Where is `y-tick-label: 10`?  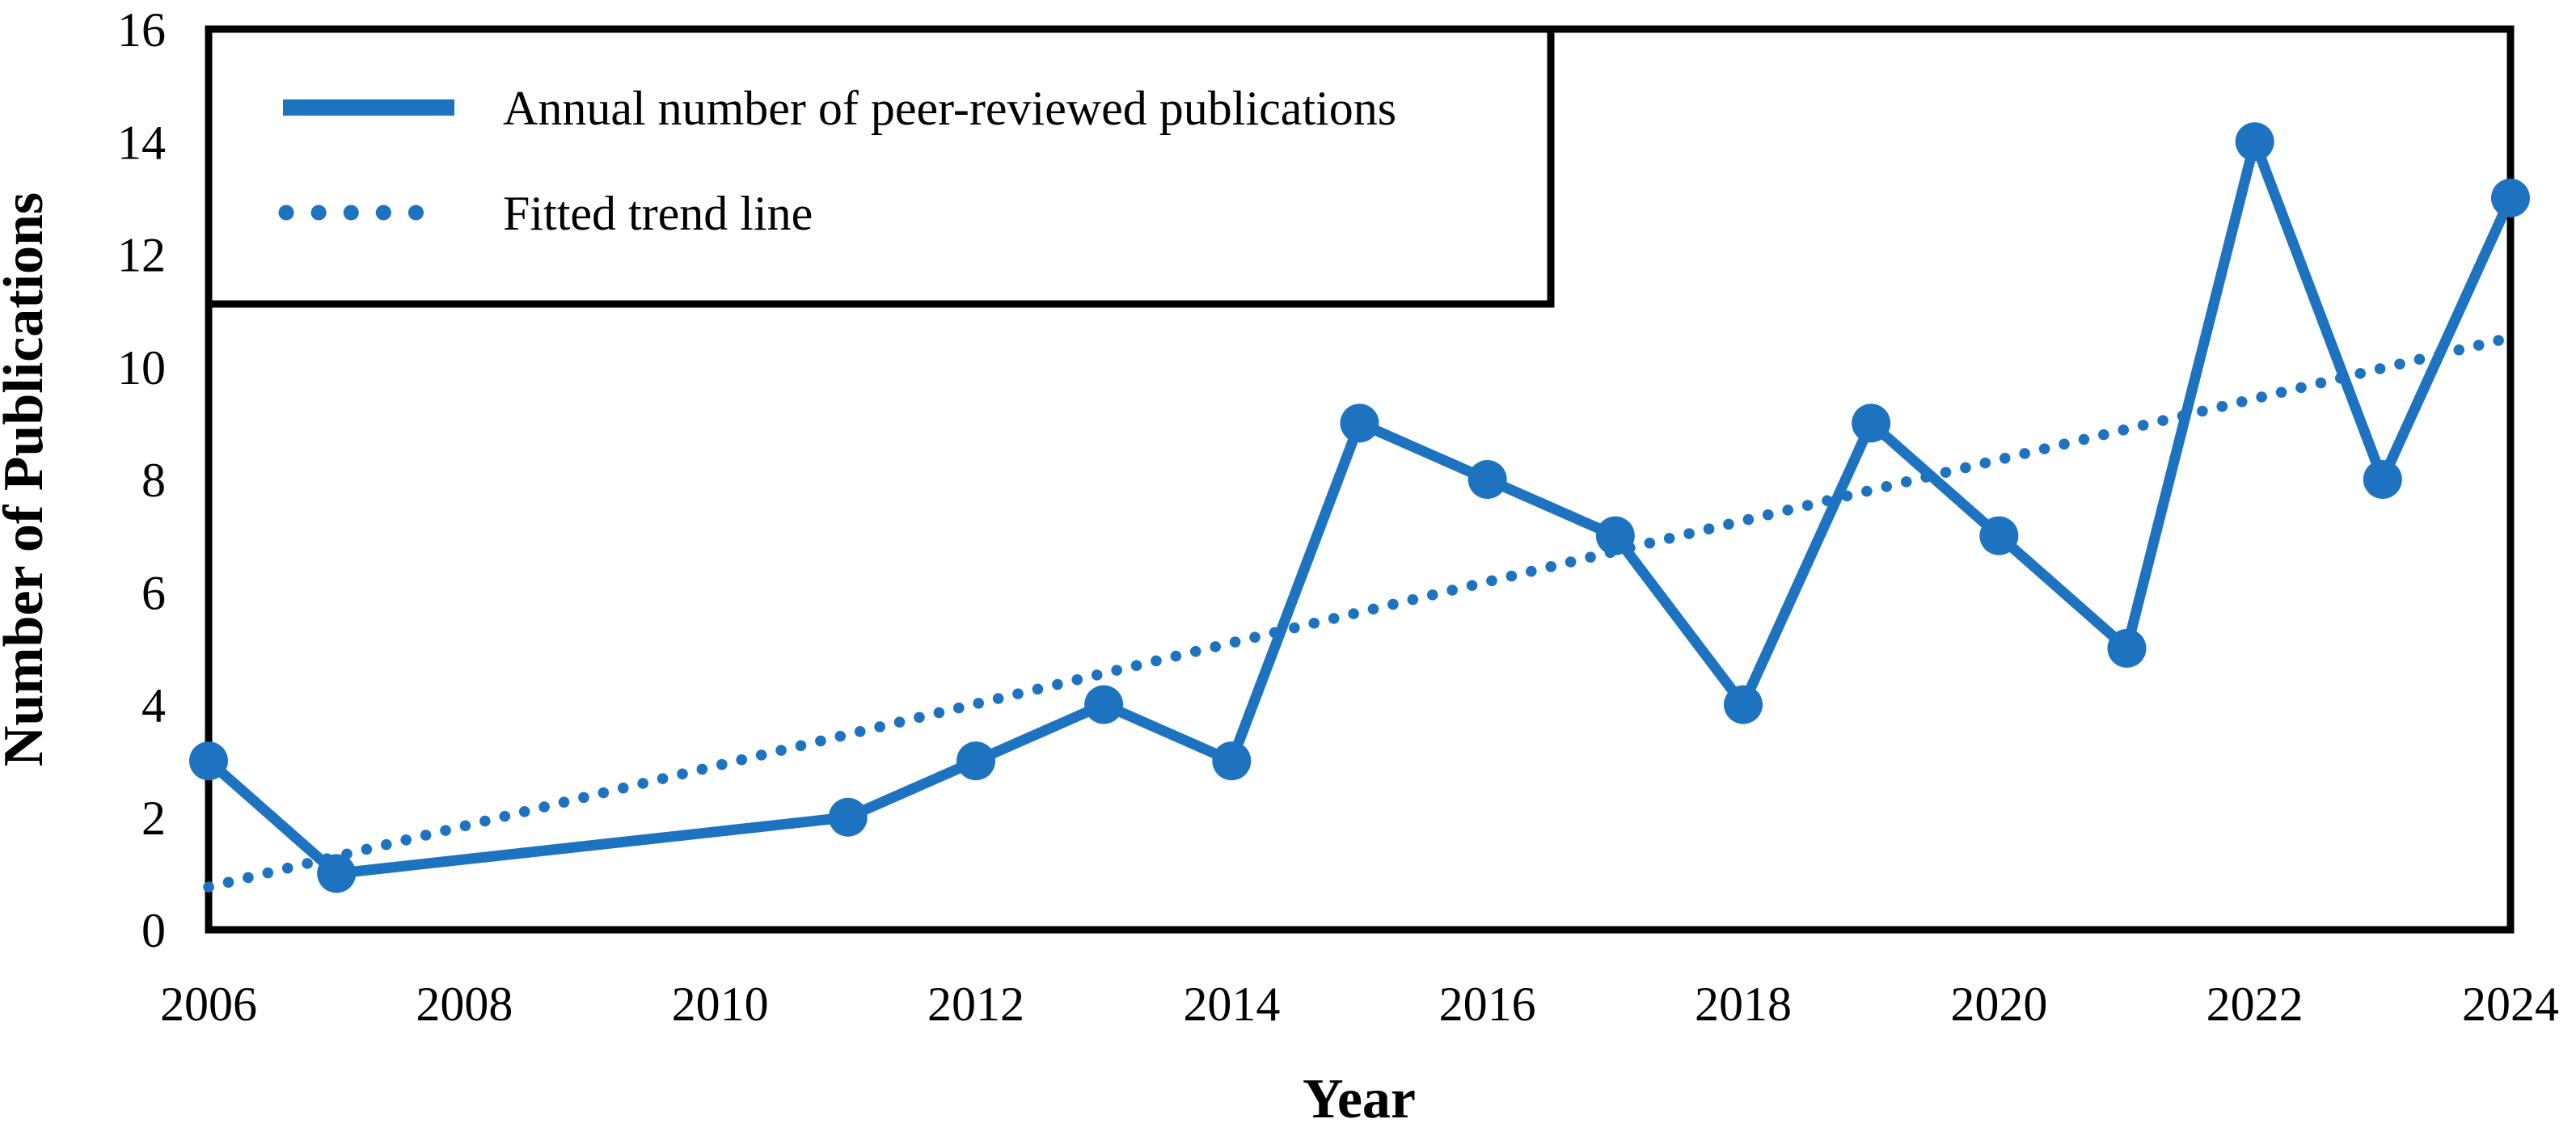
y-tick-label: 10 is located at coordinates (141, 368).